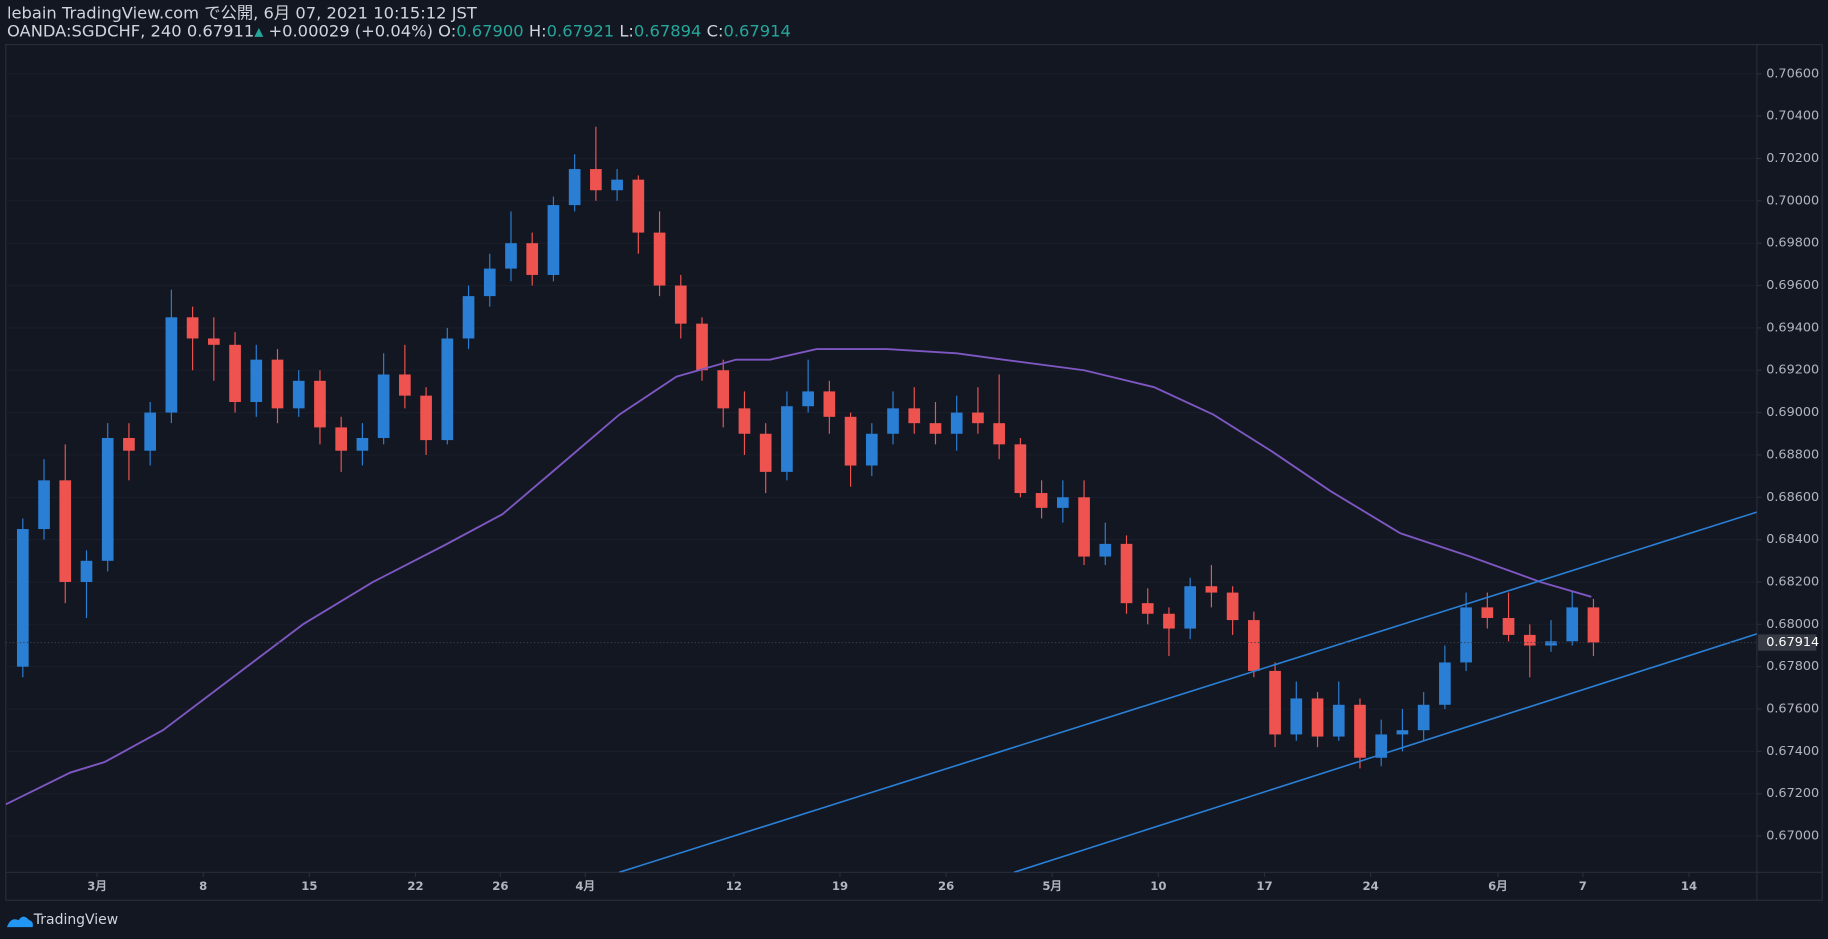  Describe the element at coordinates (1792, 370) in the screenshot. I see `y-tick-label: 0.69200` at that location.